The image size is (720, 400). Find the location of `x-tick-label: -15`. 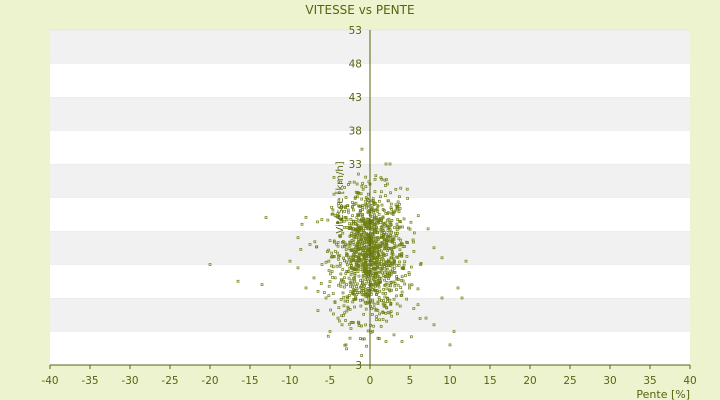

x-tick-label: -15 is located at coordinates (249, 381).